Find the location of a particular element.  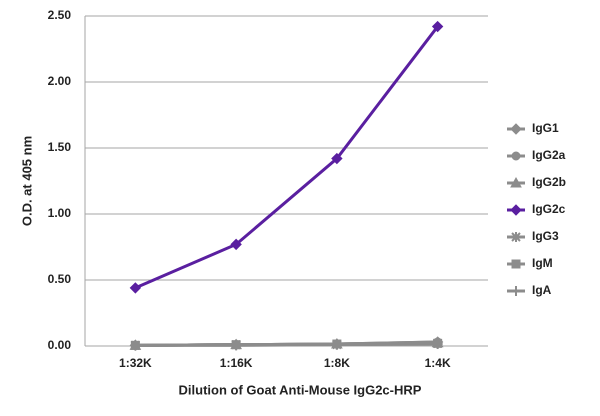

y-tick-label: 2.00 is located at coordinates (60, 81).